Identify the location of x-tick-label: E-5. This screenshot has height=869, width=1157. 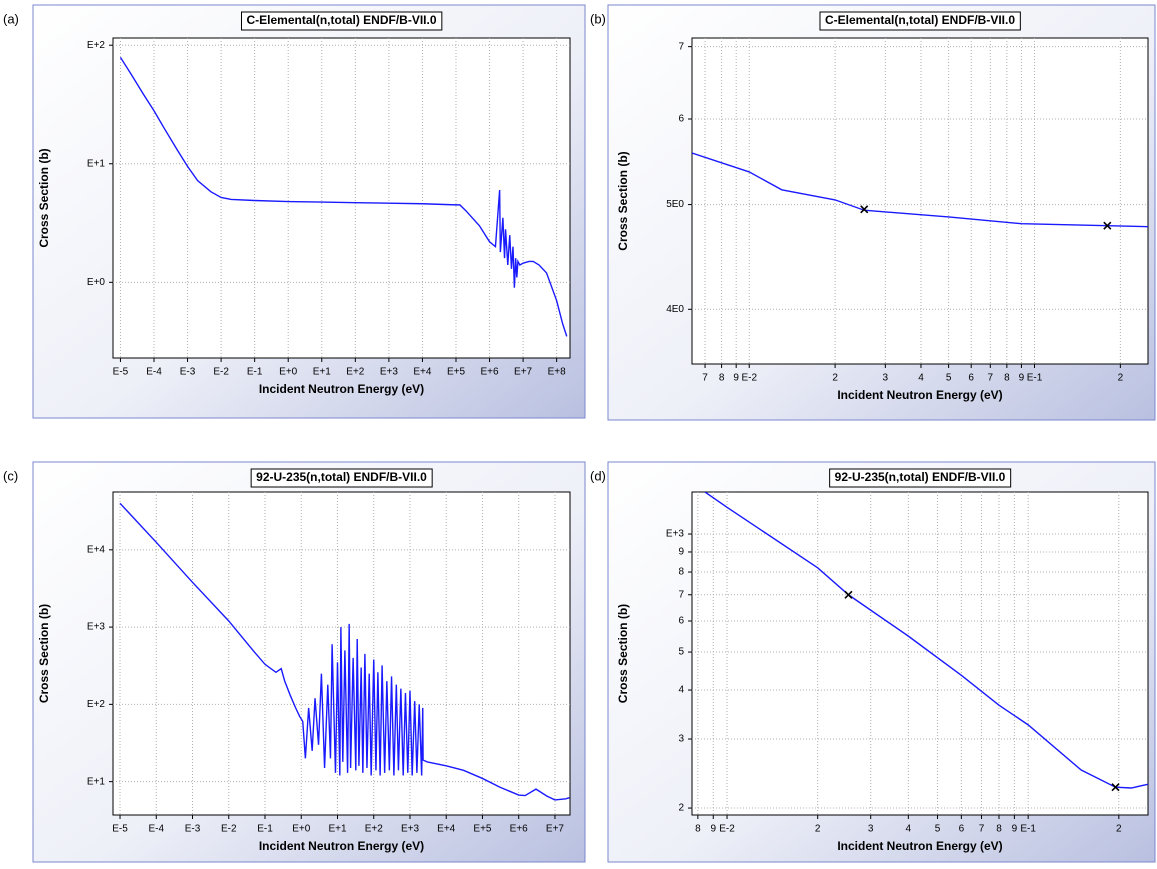
(120, 829).